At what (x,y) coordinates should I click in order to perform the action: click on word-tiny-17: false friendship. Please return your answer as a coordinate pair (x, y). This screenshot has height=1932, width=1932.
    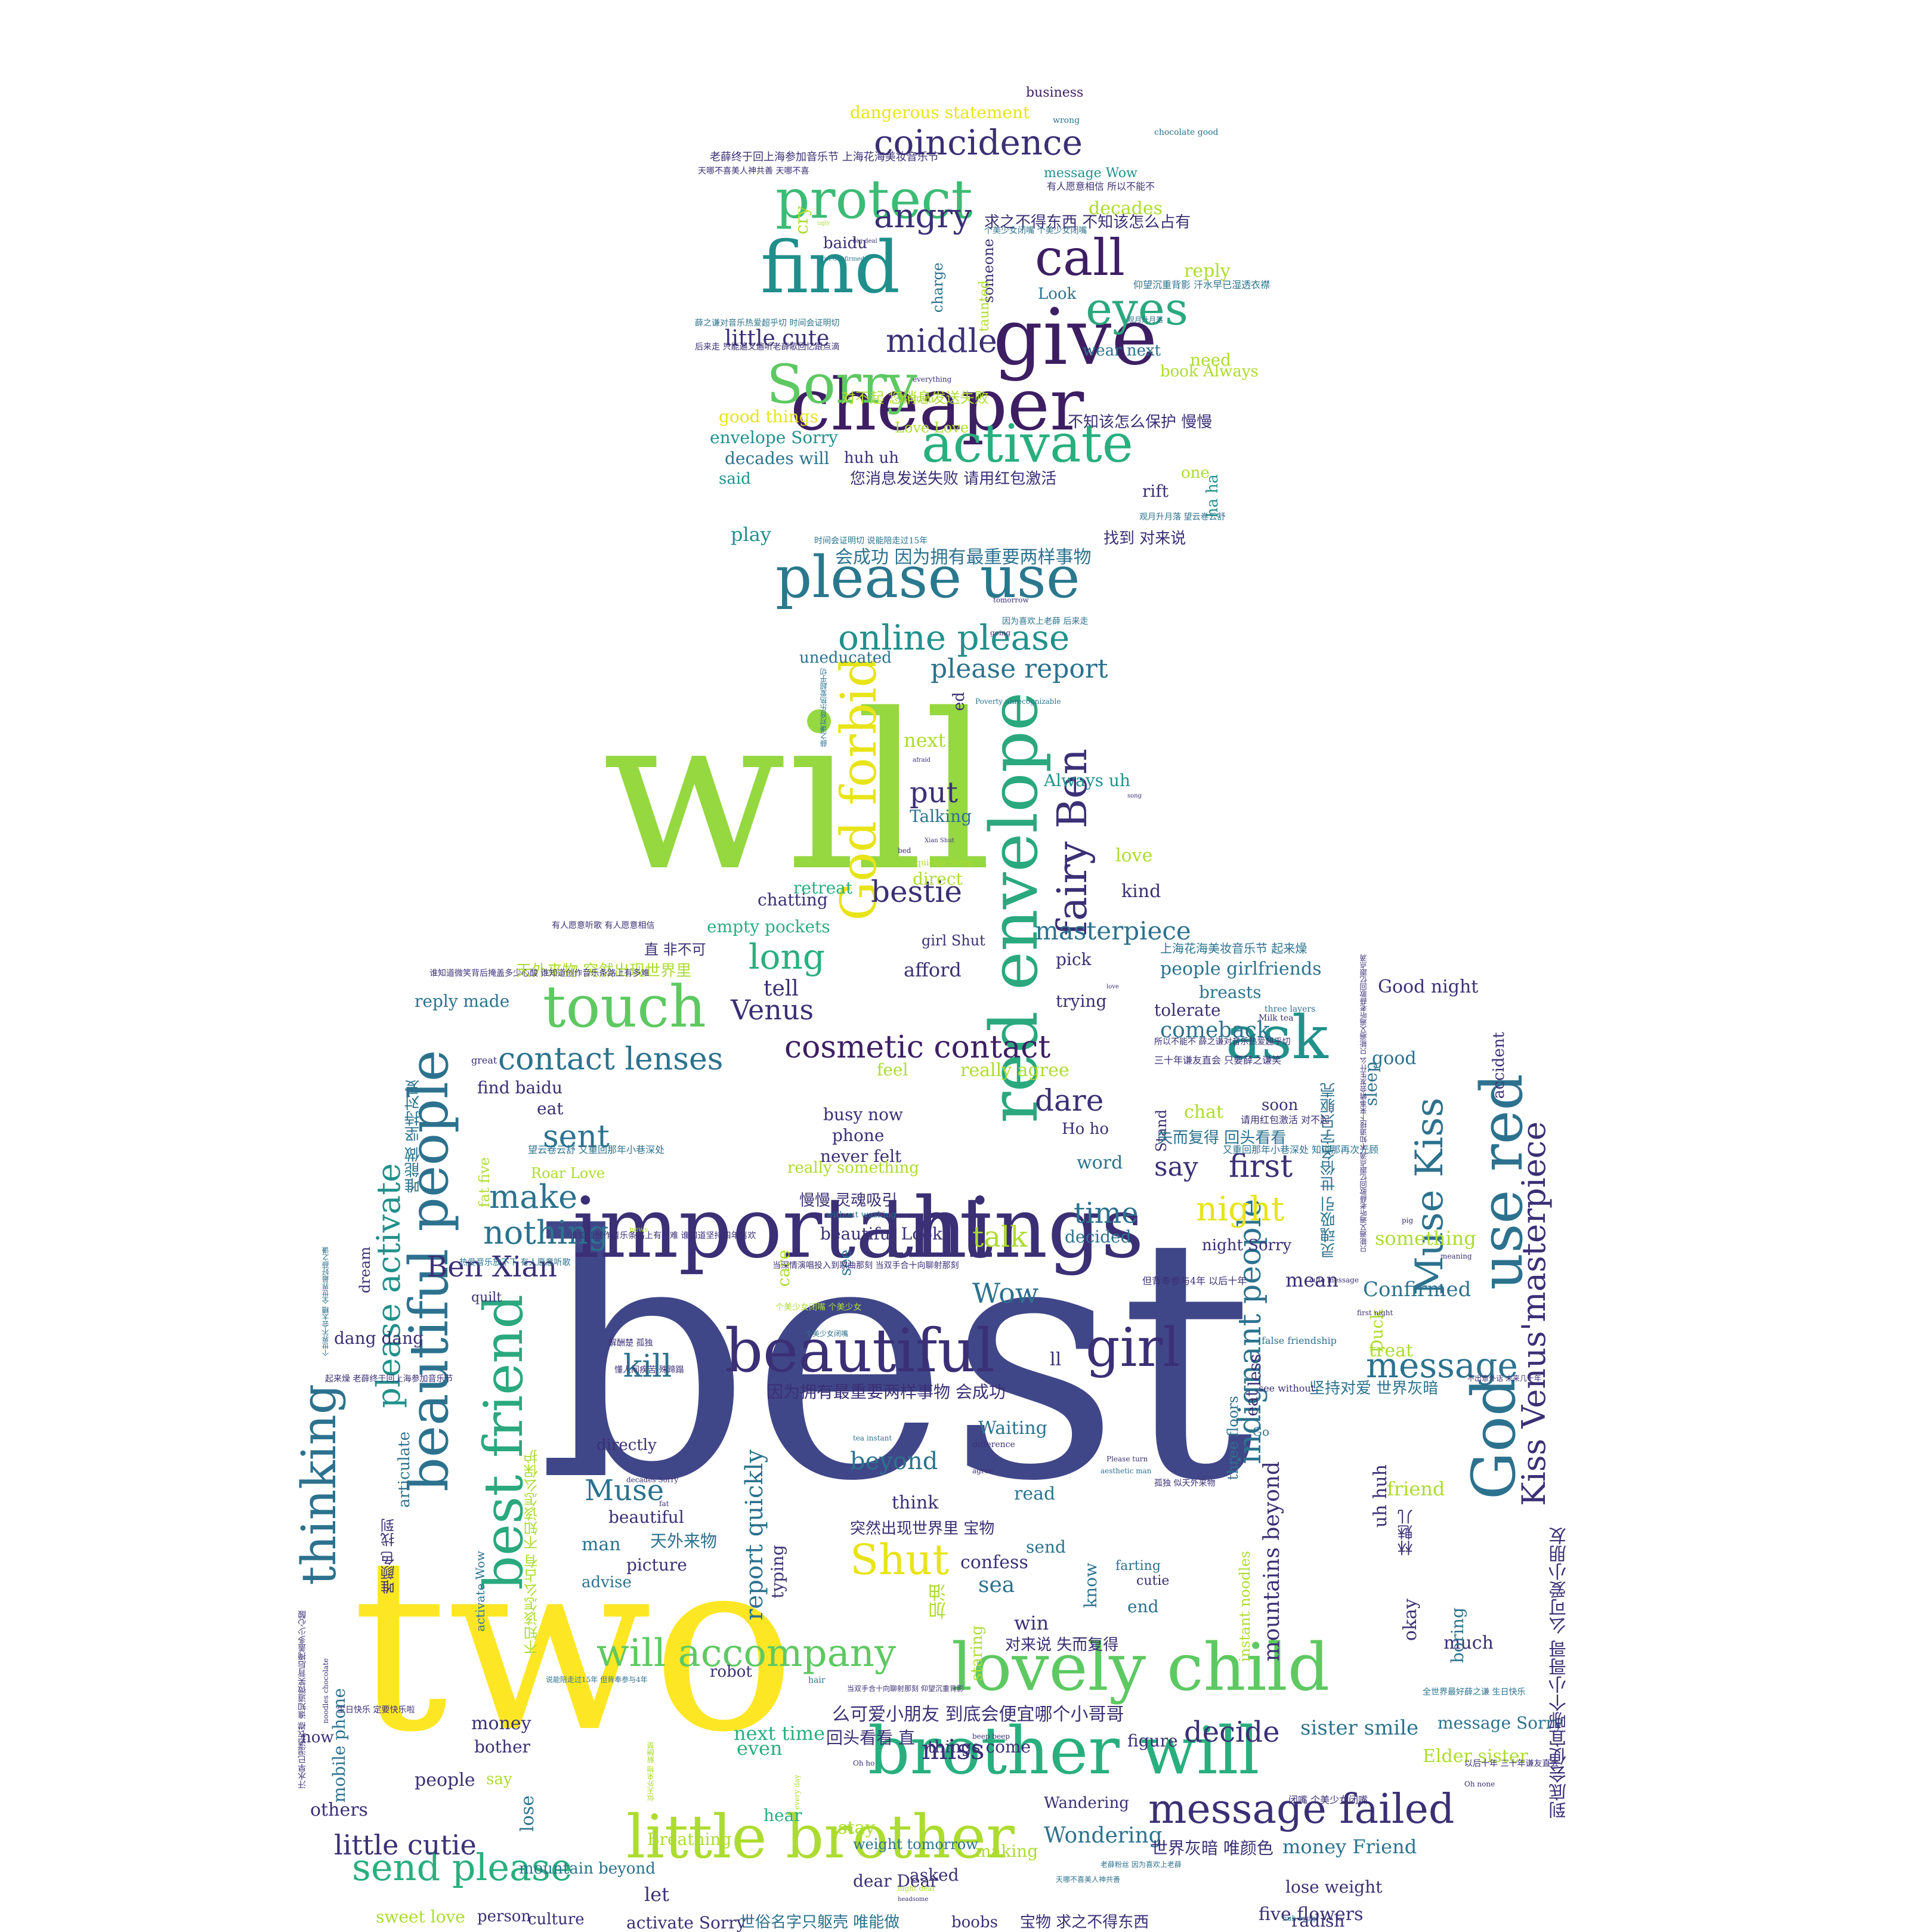
    Looking at the image, I should click on (1299, 1340).